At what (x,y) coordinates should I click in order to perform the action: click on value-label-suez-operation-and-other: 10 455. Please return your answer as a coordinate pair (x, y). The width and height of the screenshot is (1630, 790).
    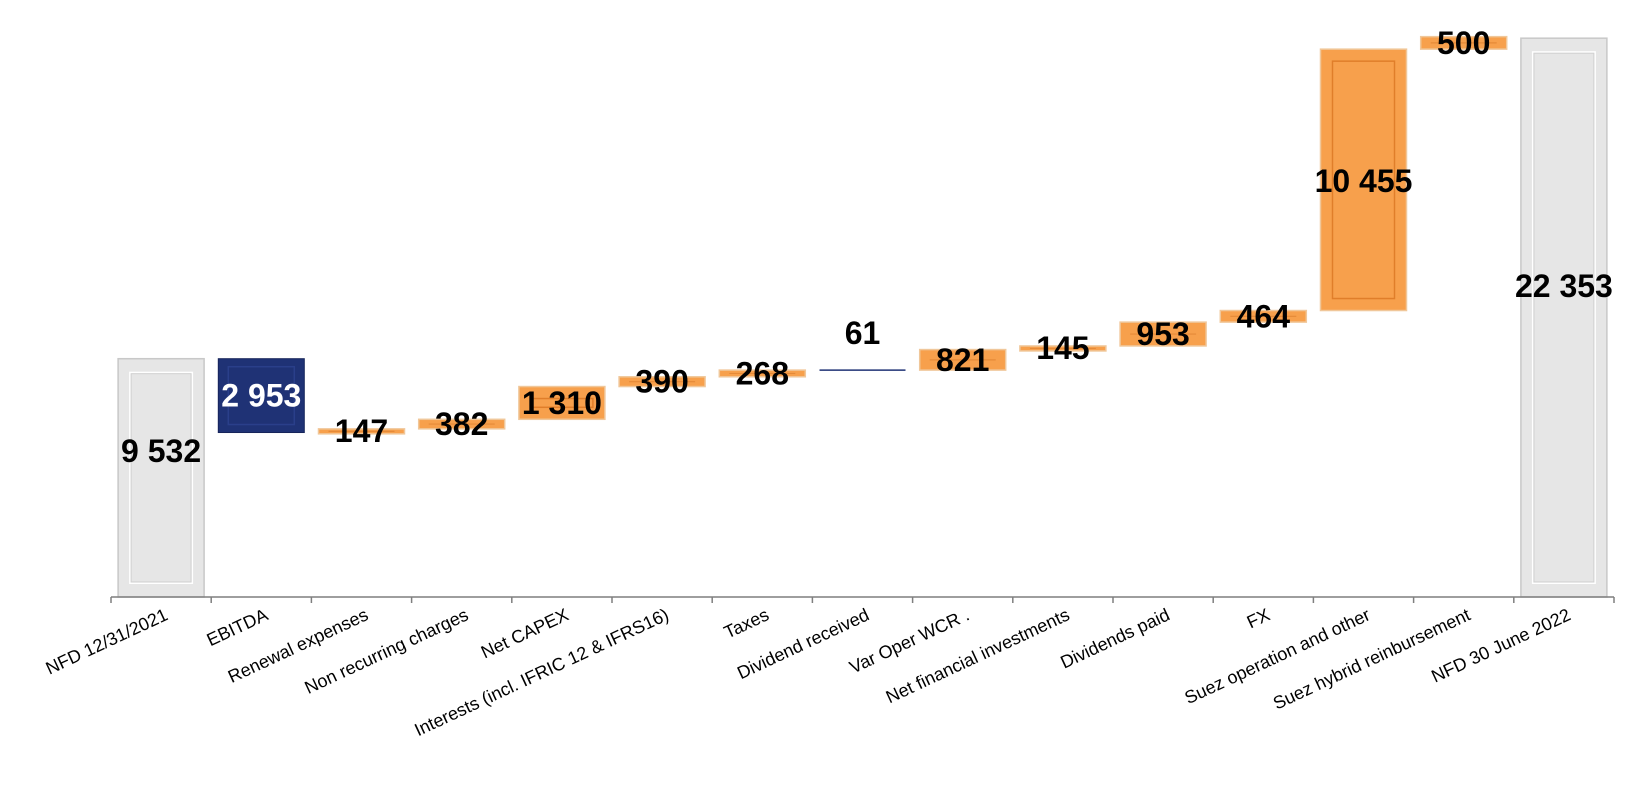
    Looking at the image, I should click on (1364, 181).